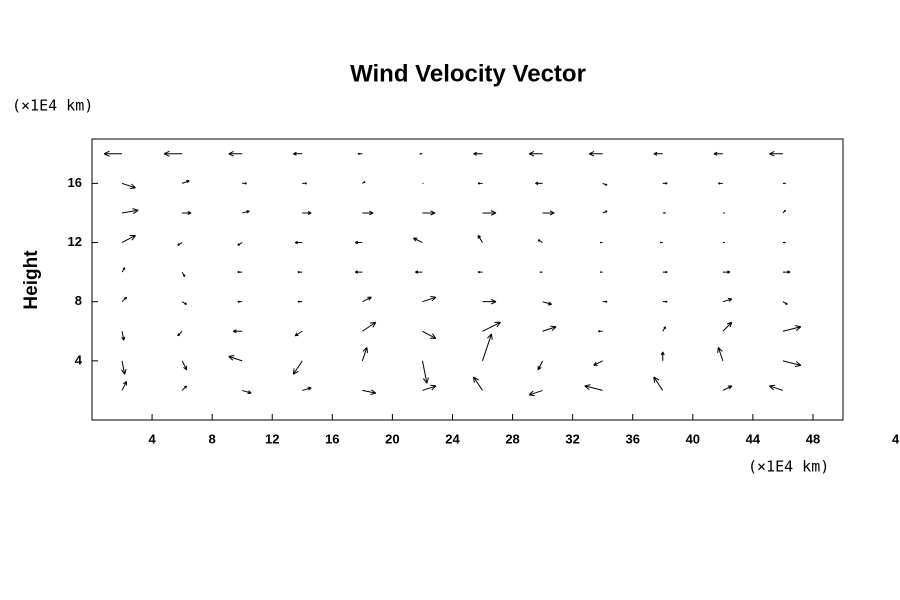  What do you see at coordinates (813, 438) in the screenshot?
I see `x-tick-label: 48` at bounding box center [813, 438].